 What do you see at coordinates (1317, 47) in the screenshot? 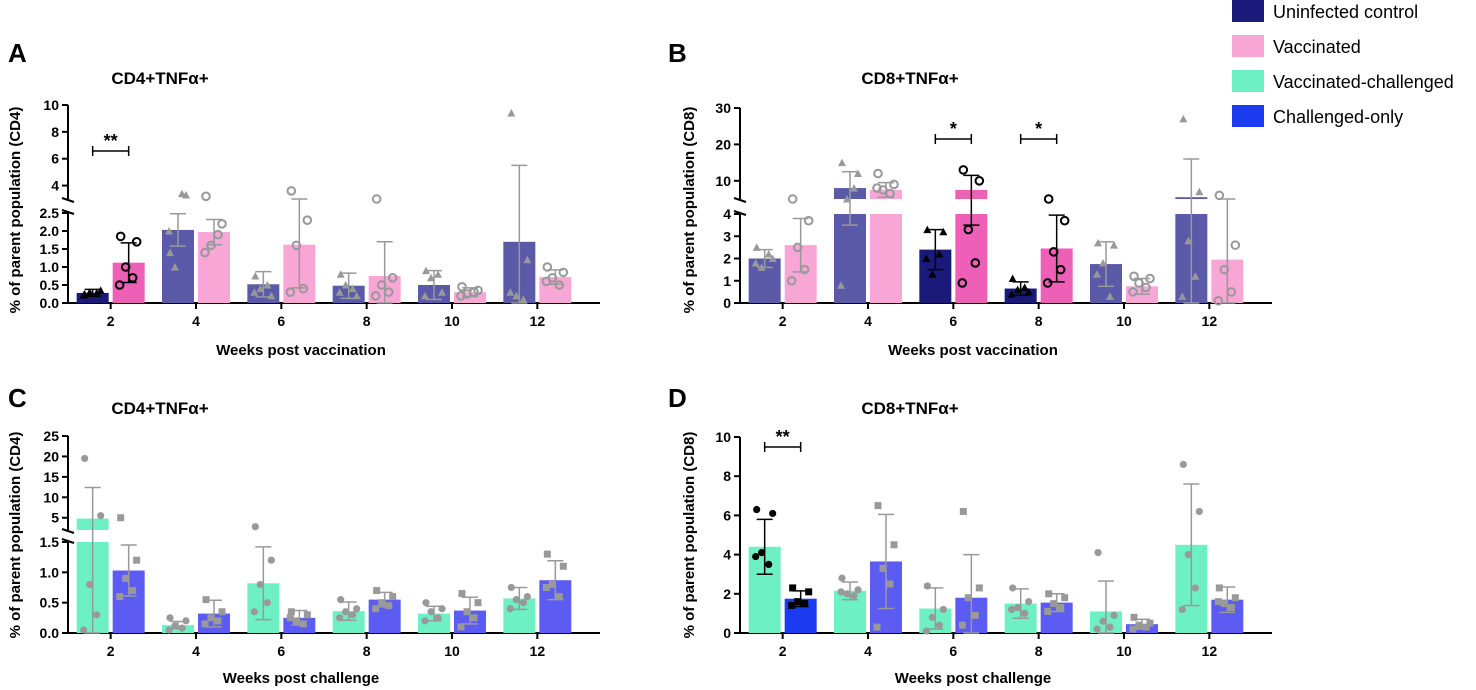
I see `legend-label: Vaccinated` at bounding box center [1317, 47].